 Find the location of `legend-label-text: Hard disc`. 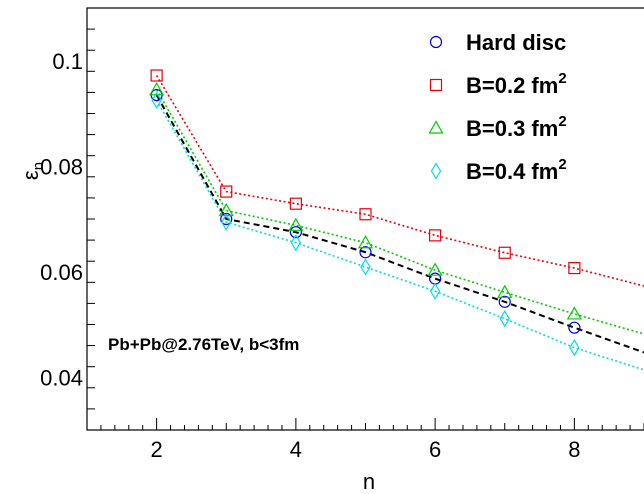

legend-label-text: Hard disc is located at coordinates (516, 42).